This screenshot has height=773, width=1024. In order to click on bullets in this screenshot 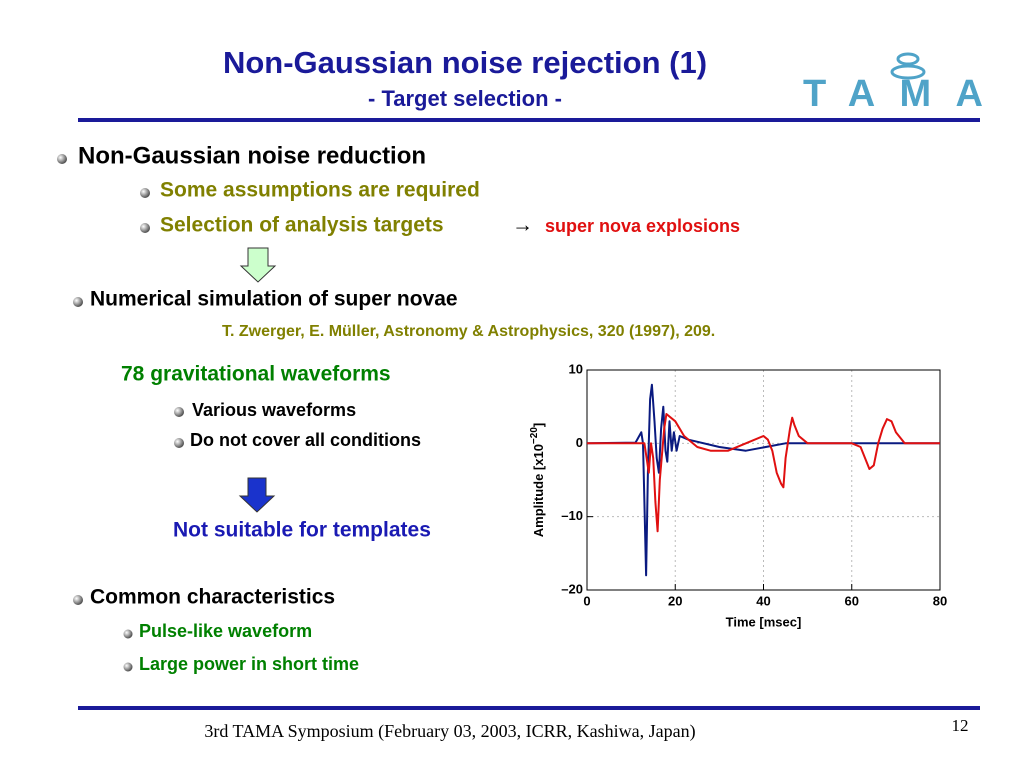, I will do `click(120, 413)`.